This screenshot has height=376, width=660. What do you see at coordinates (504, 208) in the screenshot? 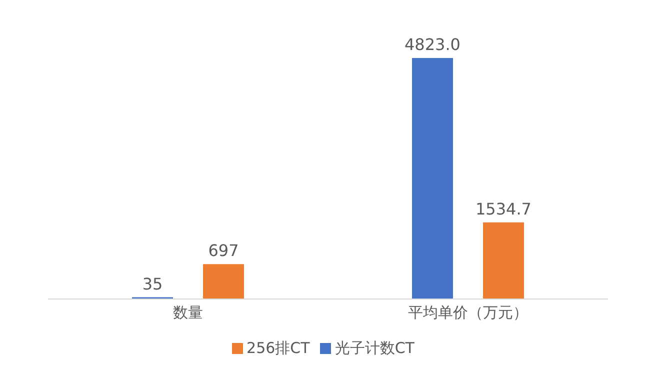
I see `data-label: 1534.7` at bounding box center [504, 208].